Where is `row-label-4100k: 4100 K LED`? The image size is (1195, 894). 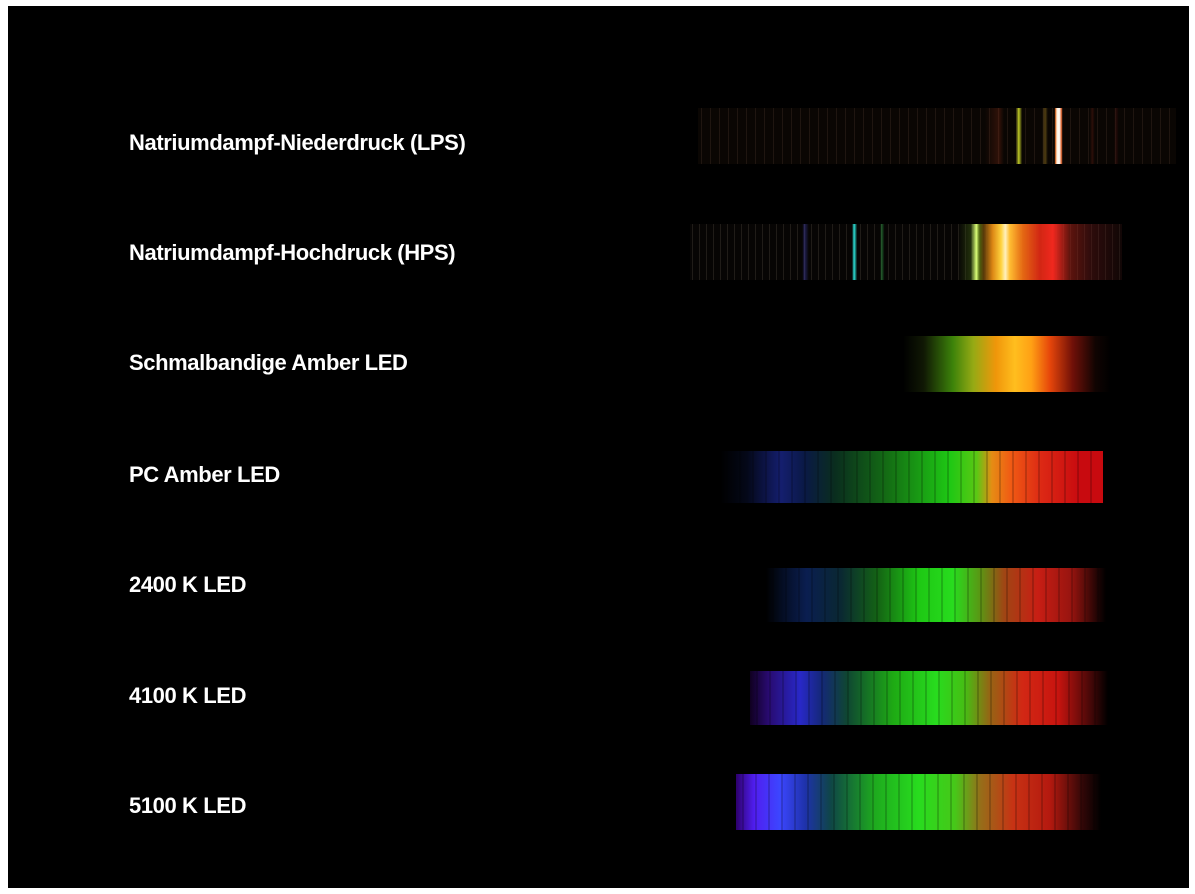 row-label-4100k: 4100 K LED is located at coordinates (188, 695).